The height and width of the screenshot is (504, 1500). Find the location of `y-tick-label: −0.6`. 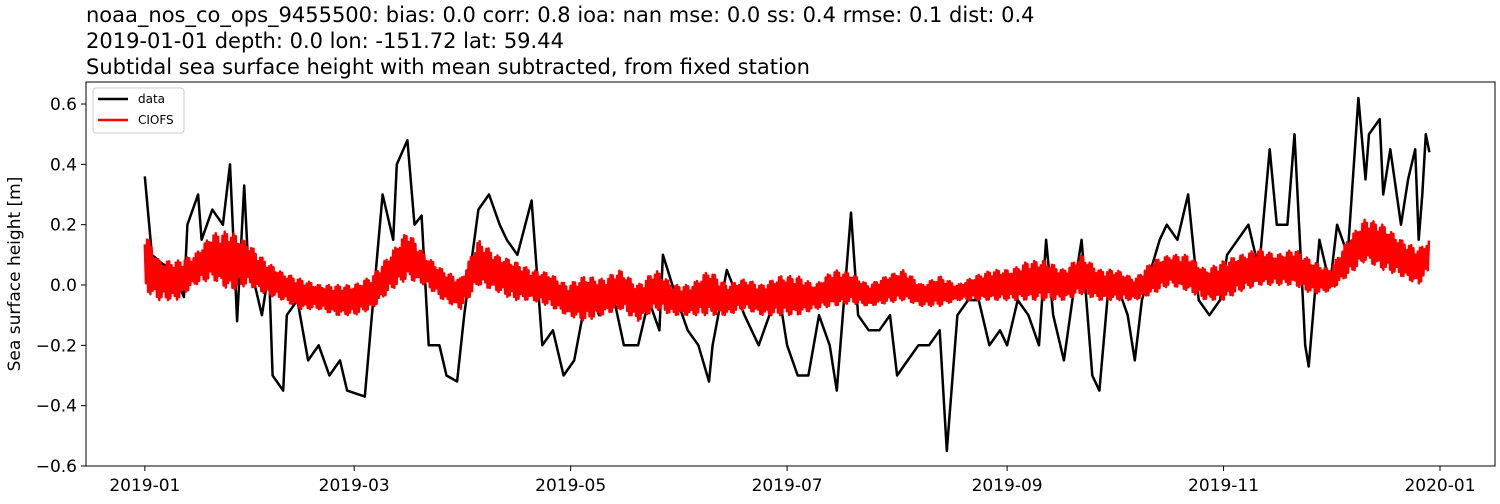

y-tick-label: −0.6 is located at coordinates (56, 467).